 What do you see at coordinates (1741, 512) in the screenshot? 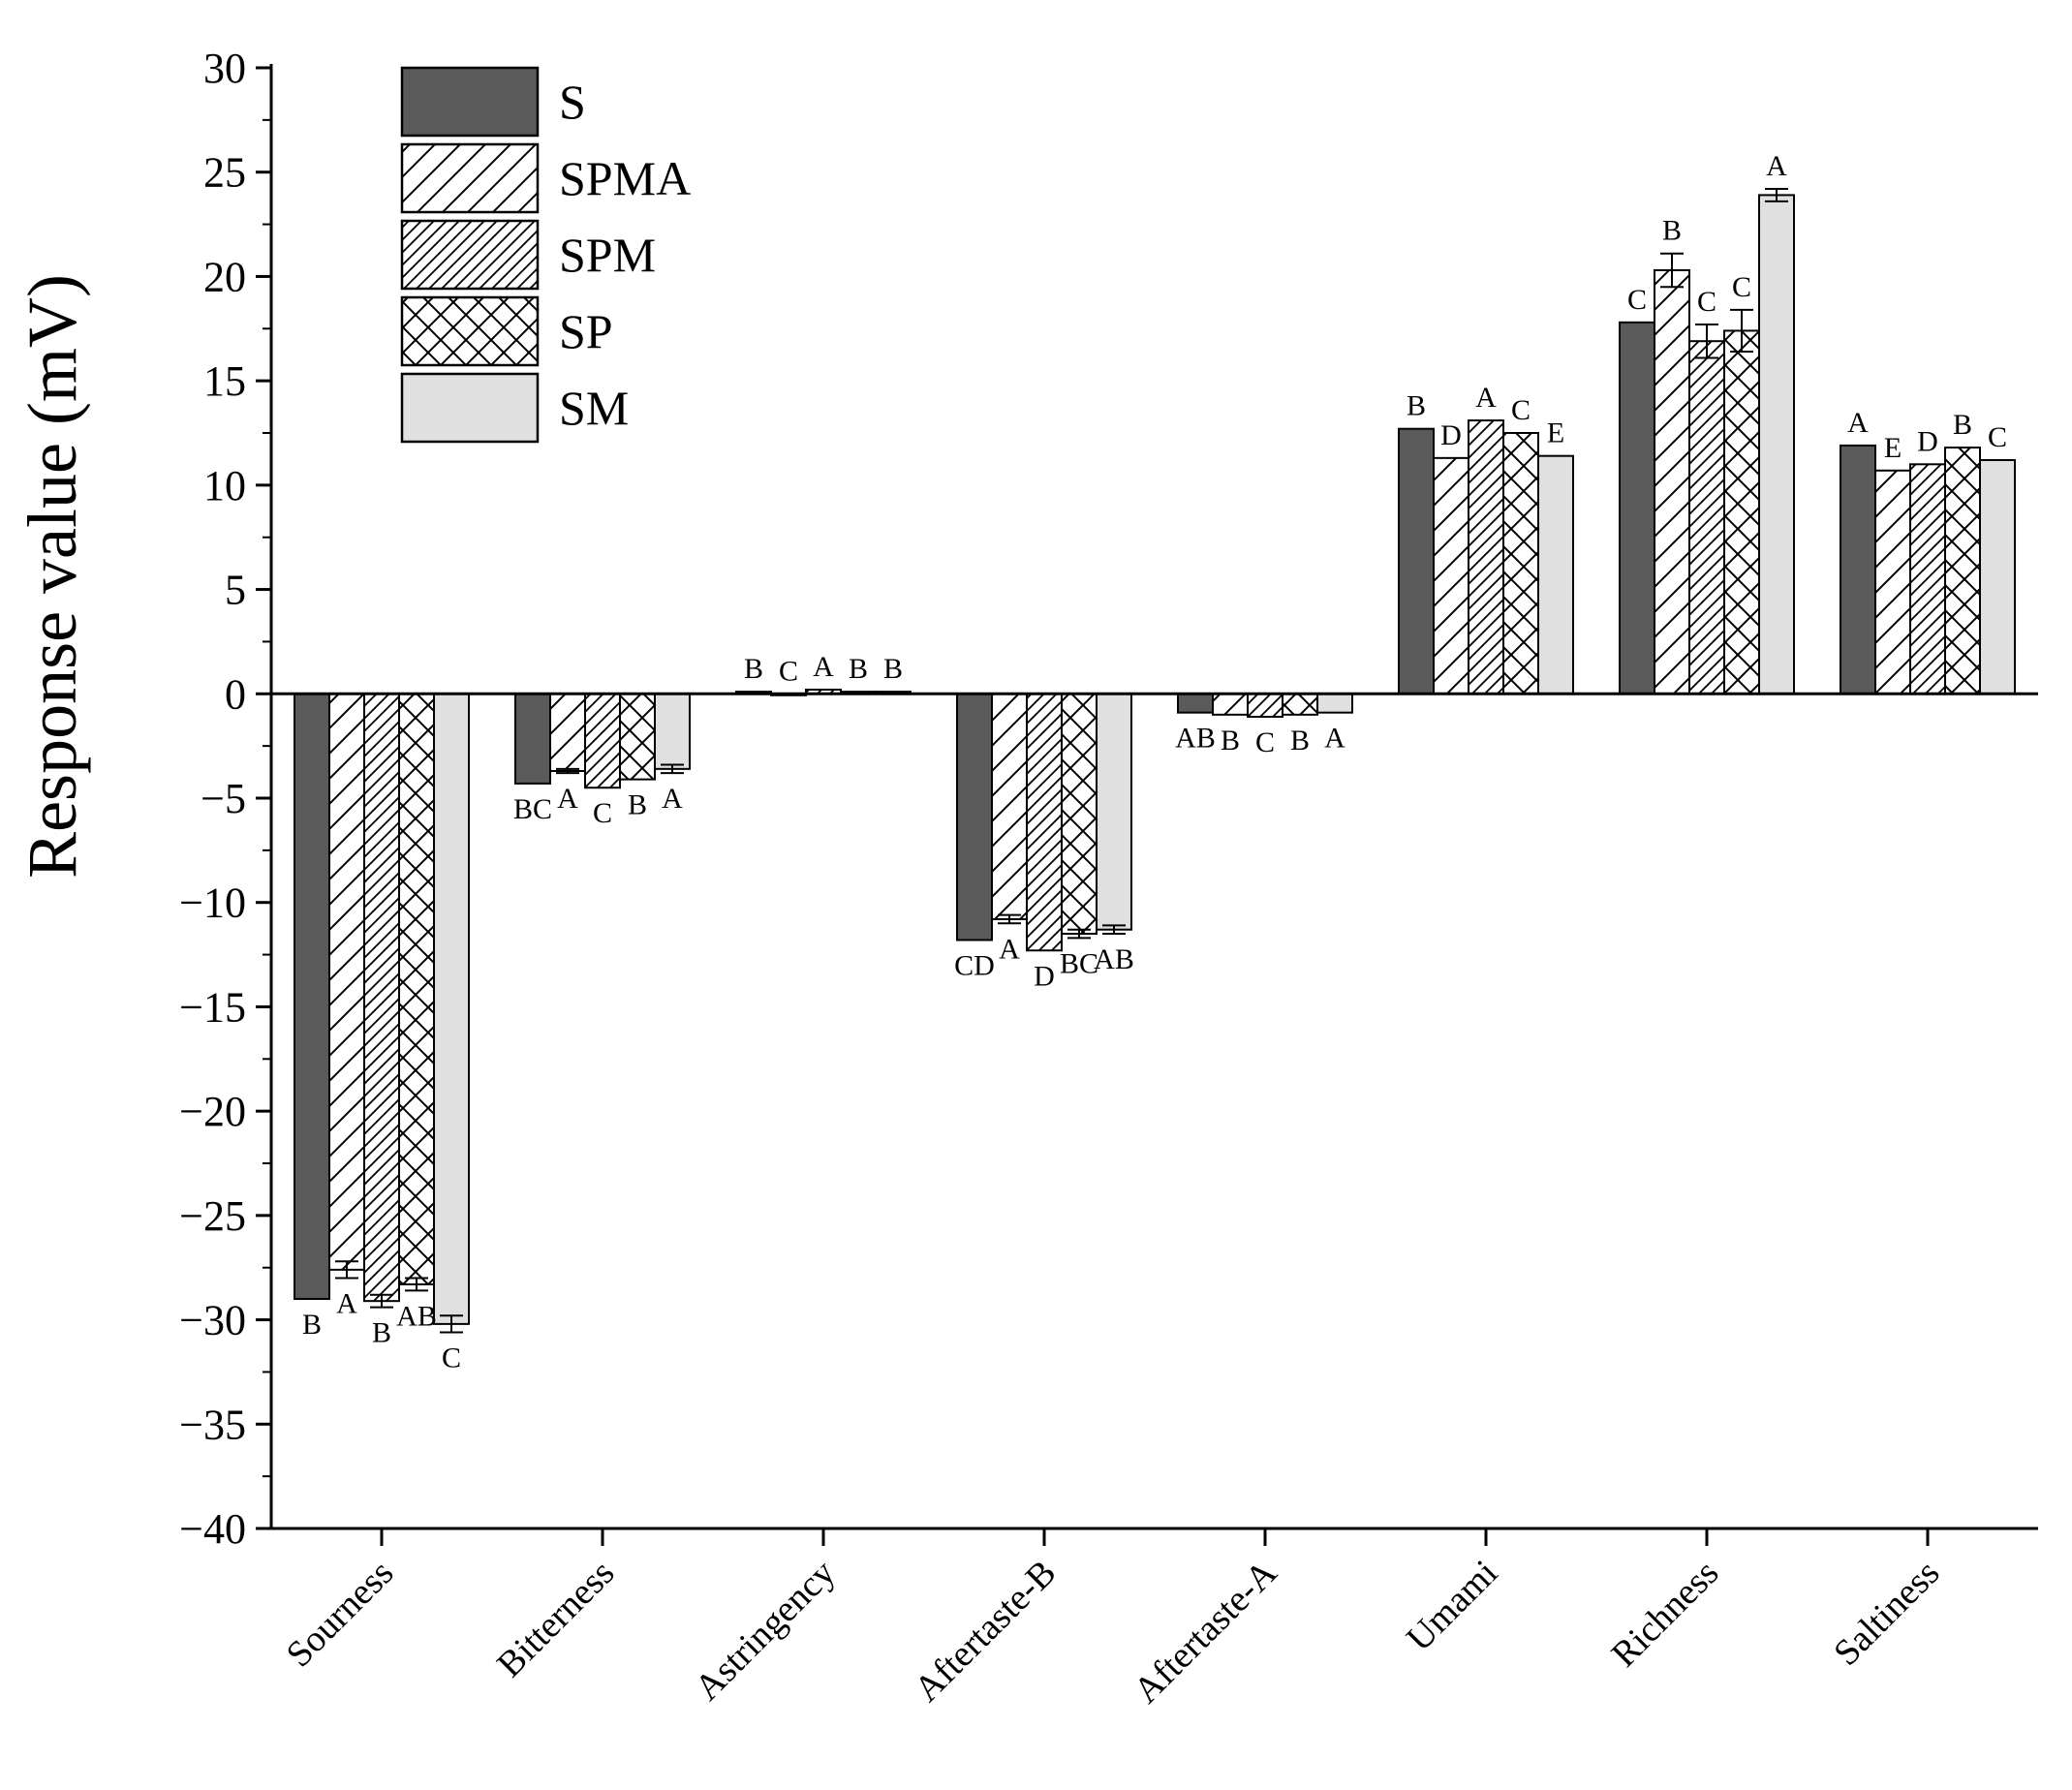
I see `bar-sp-richness` at bounding box center [1741, 512].